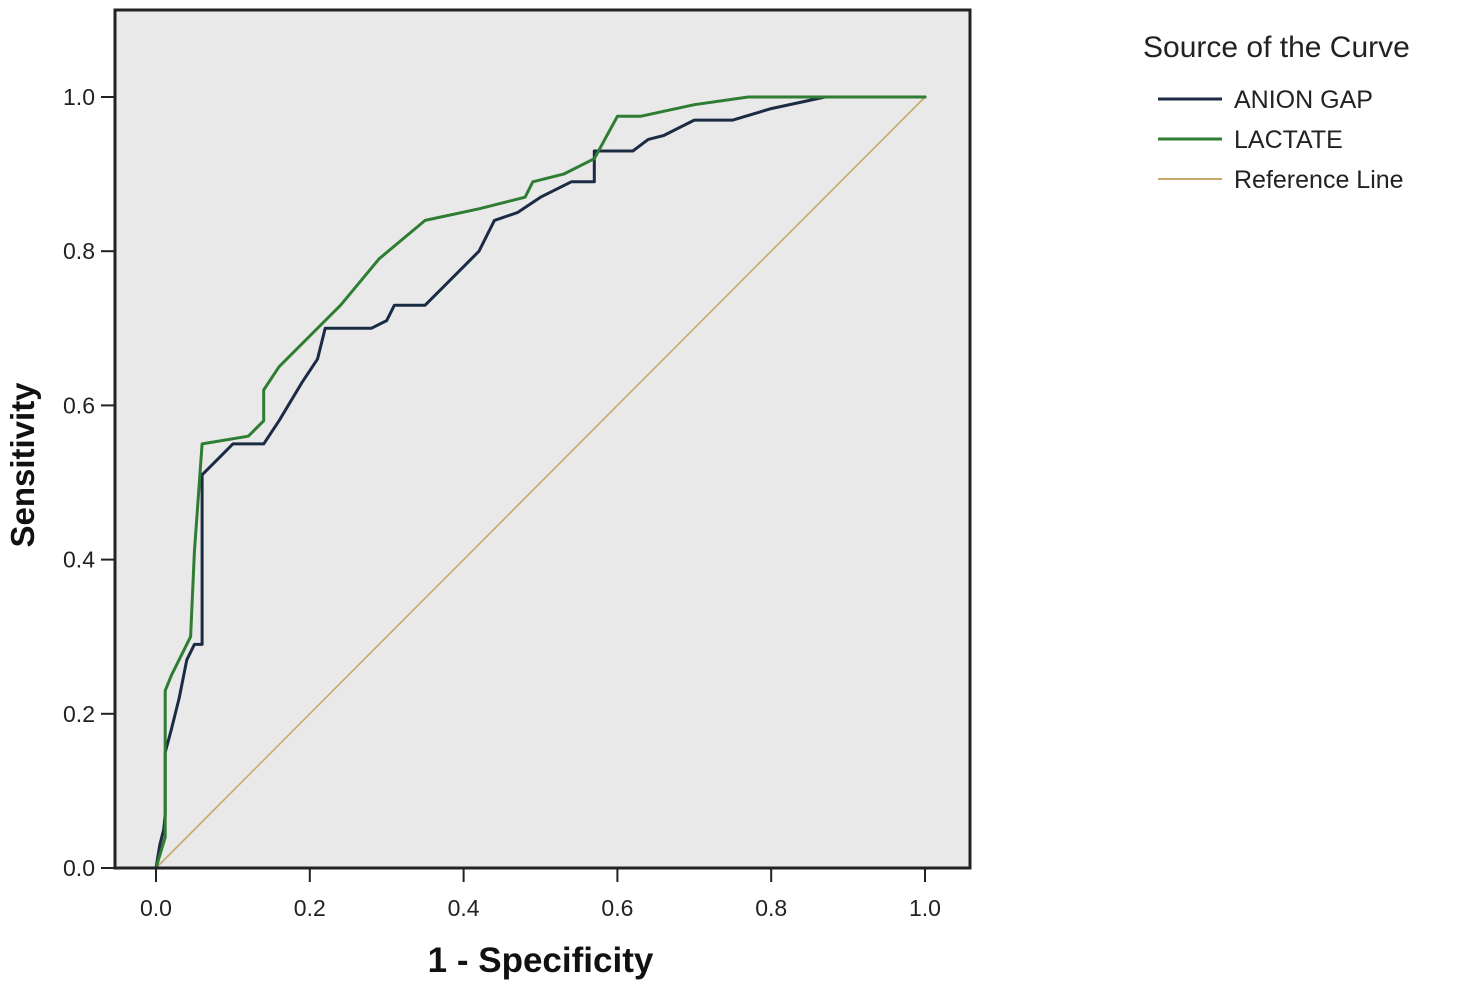  I want to click on y-tick-label: 0.6, so click(79, 405).